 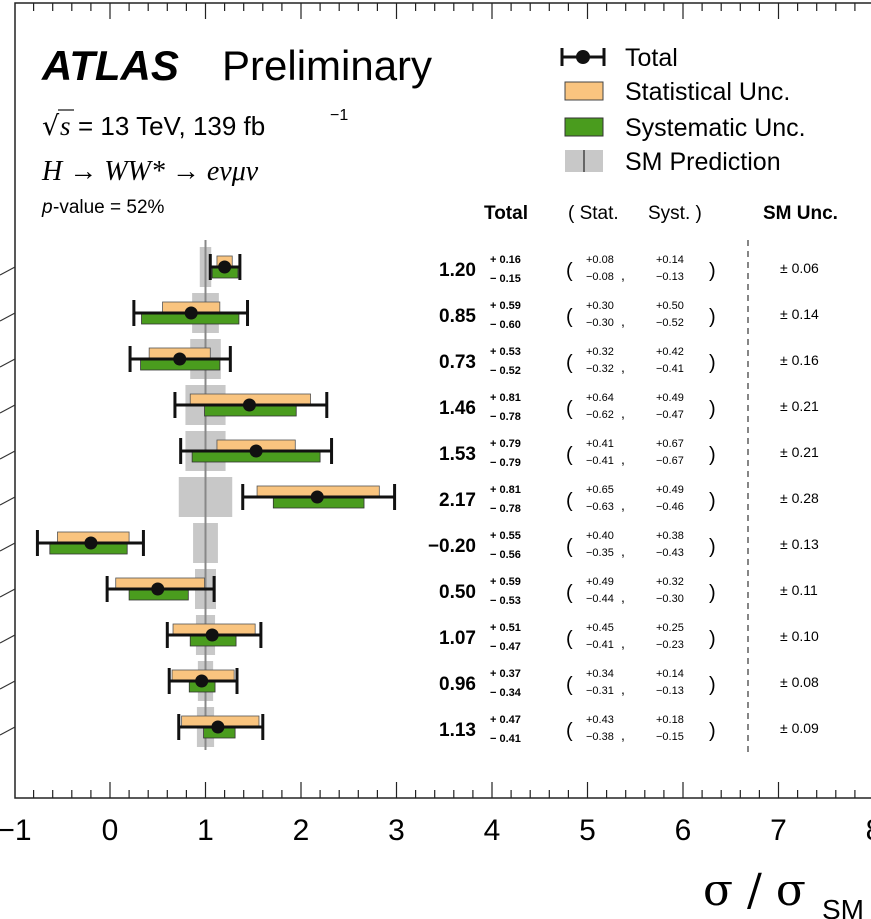 What do you see at coordinates (600, 352) in the screenshot?
I see `row-stat-up-2: +0.32` at bounding box center [600, 352].